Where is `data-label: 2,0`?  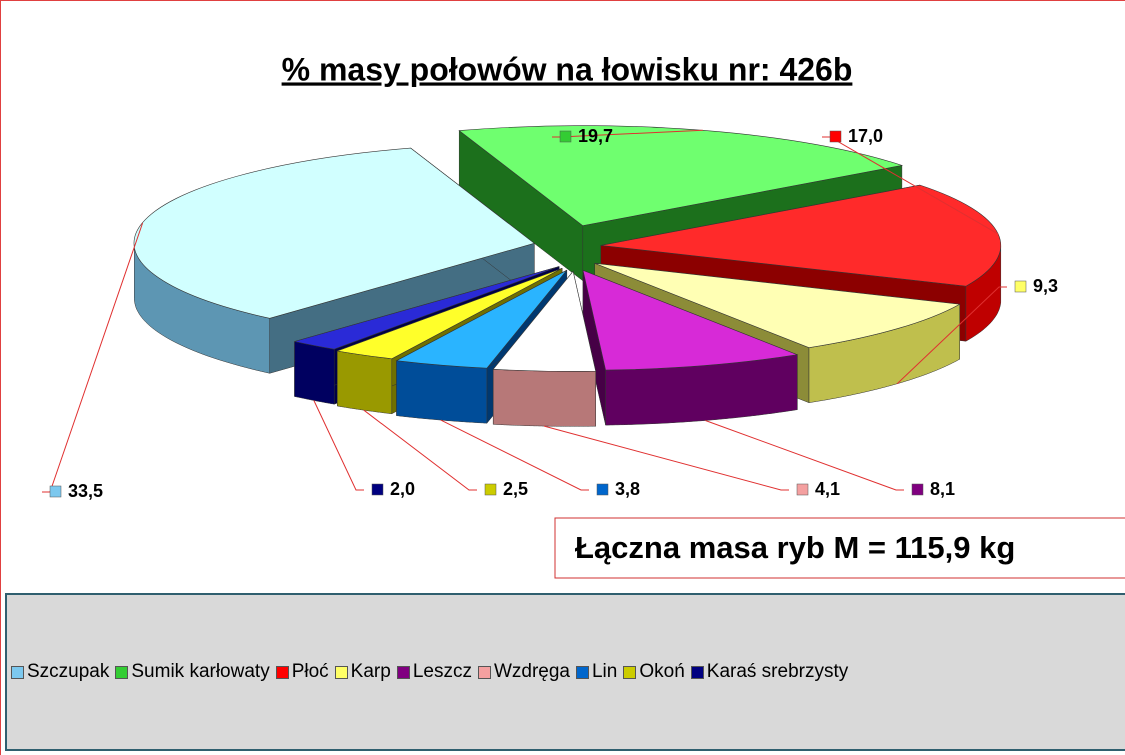 data-label: 2,0 is located at coordinates (402, 489).